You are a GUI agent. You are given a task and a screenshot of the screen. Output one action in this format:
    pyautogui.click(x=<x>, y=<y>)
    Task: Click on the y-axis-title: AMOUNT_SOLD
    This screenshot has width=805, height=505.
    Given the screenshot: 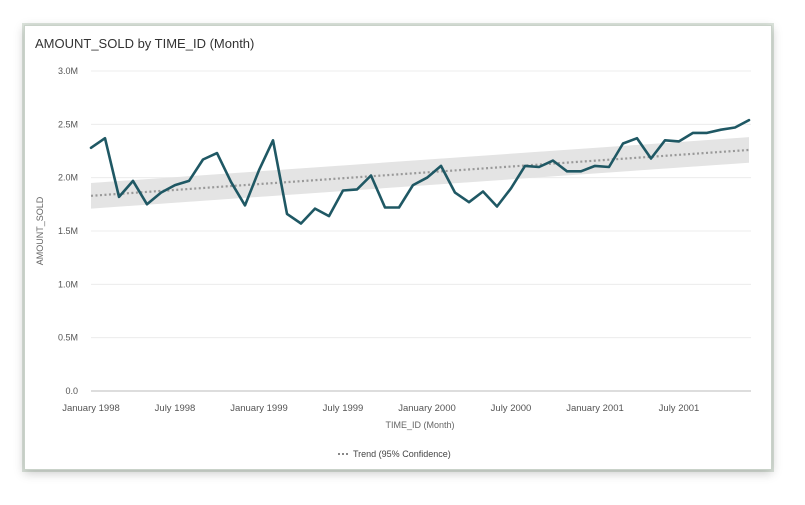 What is the action you would take?
    pyautogui.click(x=40, y=230)
    